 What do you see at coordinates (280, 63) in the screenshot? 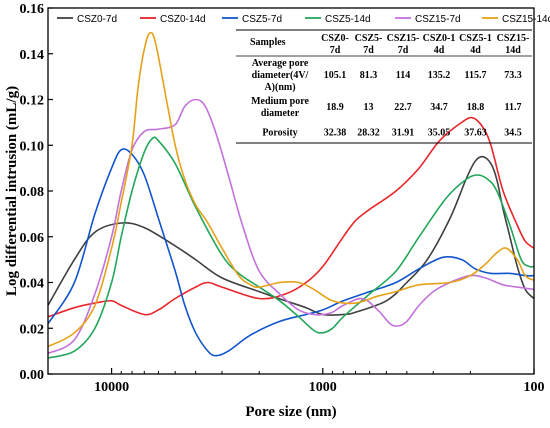
I see `table-row-label: Average pore` at bounding box center [280, 63].